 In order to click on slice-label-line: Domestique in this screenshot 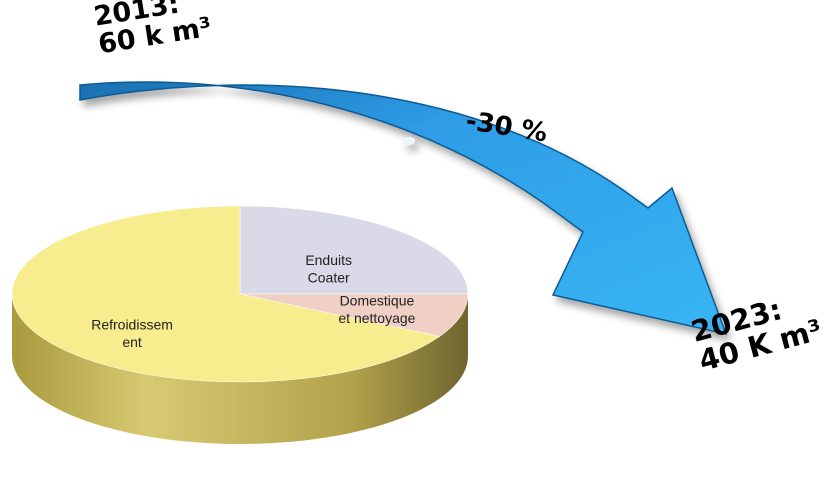, I will do `click(377, 301)`.